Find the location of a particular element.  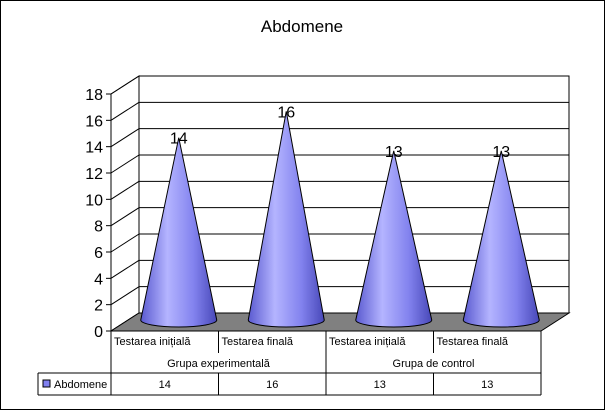

y-tick-label: 18 is located at coordinates (94, 95).